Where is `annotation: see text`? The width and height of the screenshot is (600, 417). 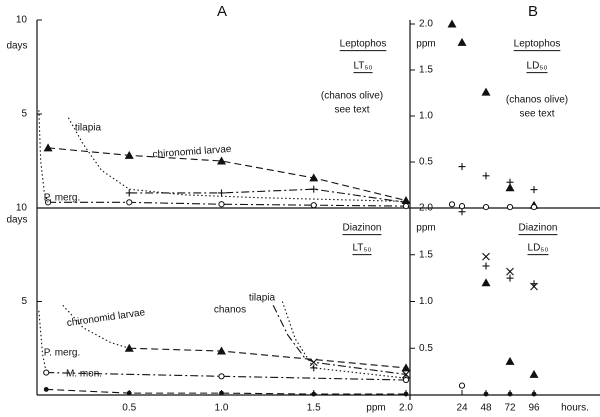 annotation: see text is located at coordinates (351, 110).